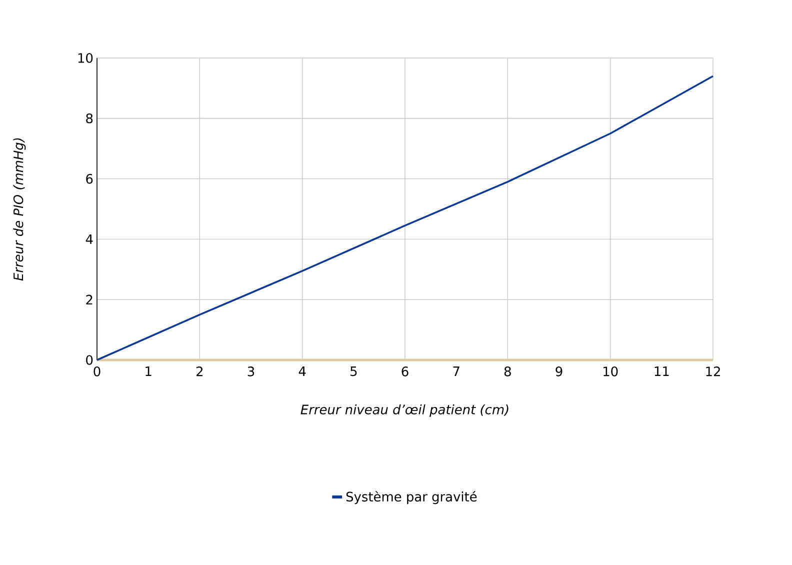 Image resolution: width=792 pixels, height=565 pixels. Describe the element at coordinates (611, 371) in the screenshot. I see `x-tick-label: 10` at that location.